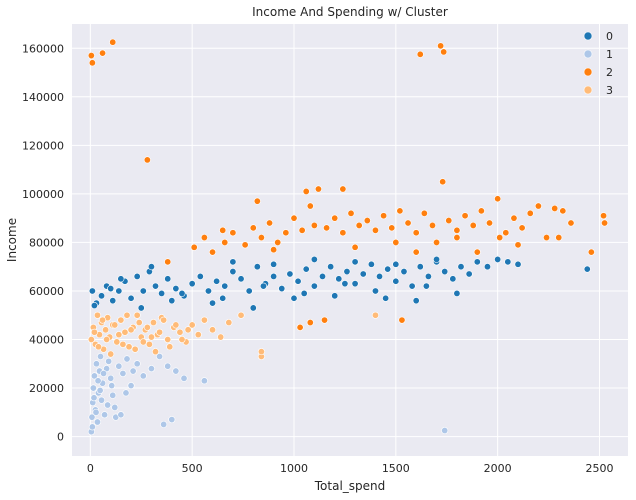 This screenshot has height=500, width=636. What do you see at coordinates (350, 12) in the screenshot?
I see `chart-title: Income And Spending w/ Cluster` at bounding box center [350, 12].